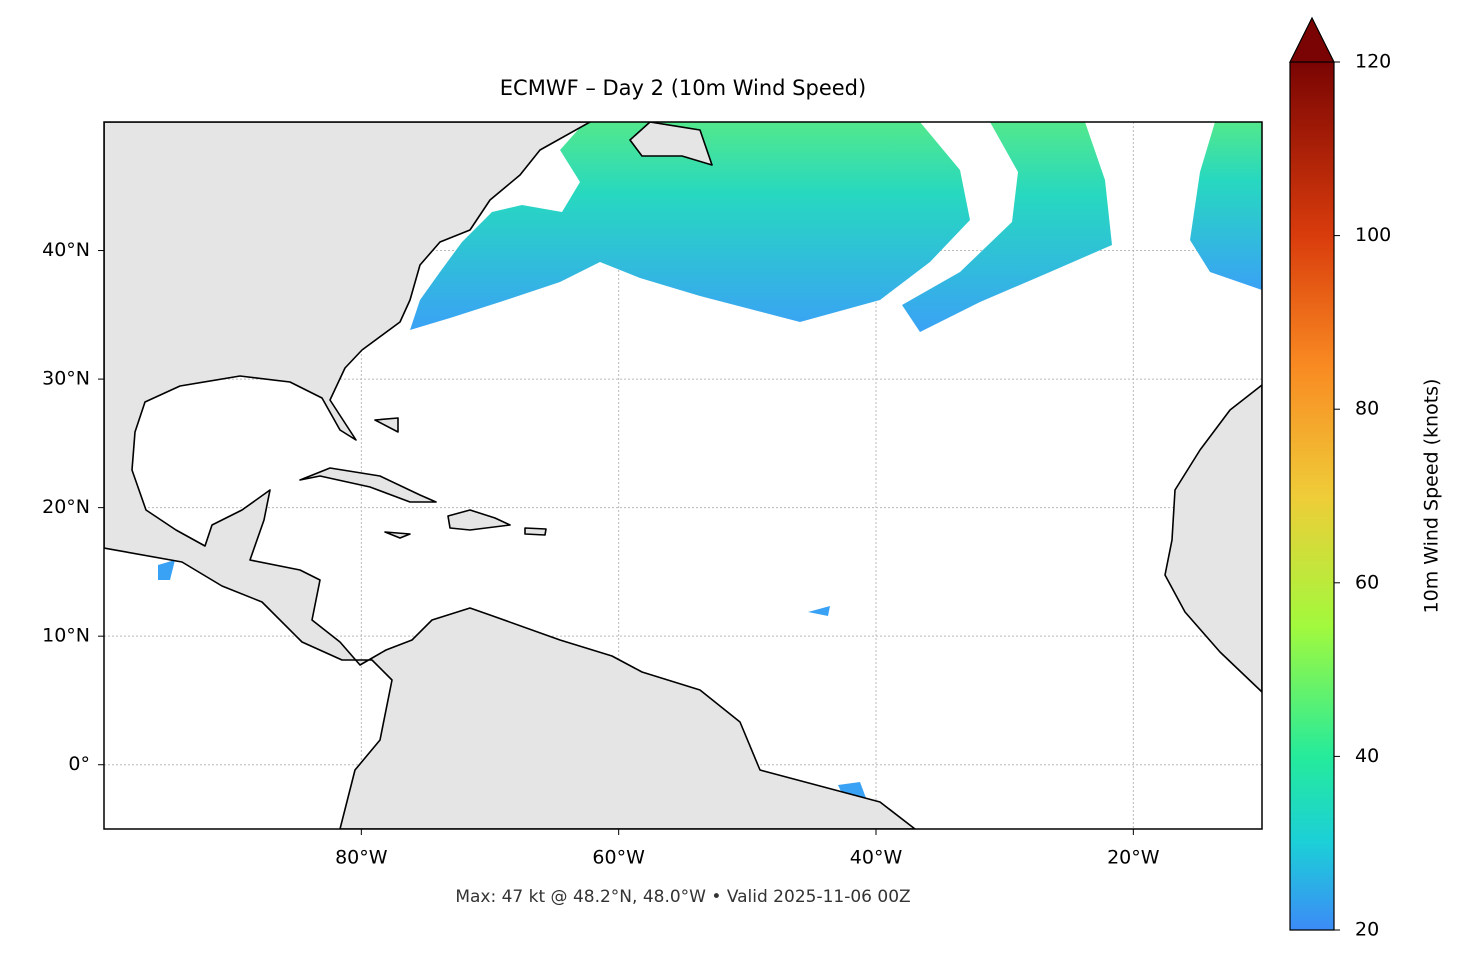  I want to click on colorbar-tick-label: 20, so click(1367, 930).